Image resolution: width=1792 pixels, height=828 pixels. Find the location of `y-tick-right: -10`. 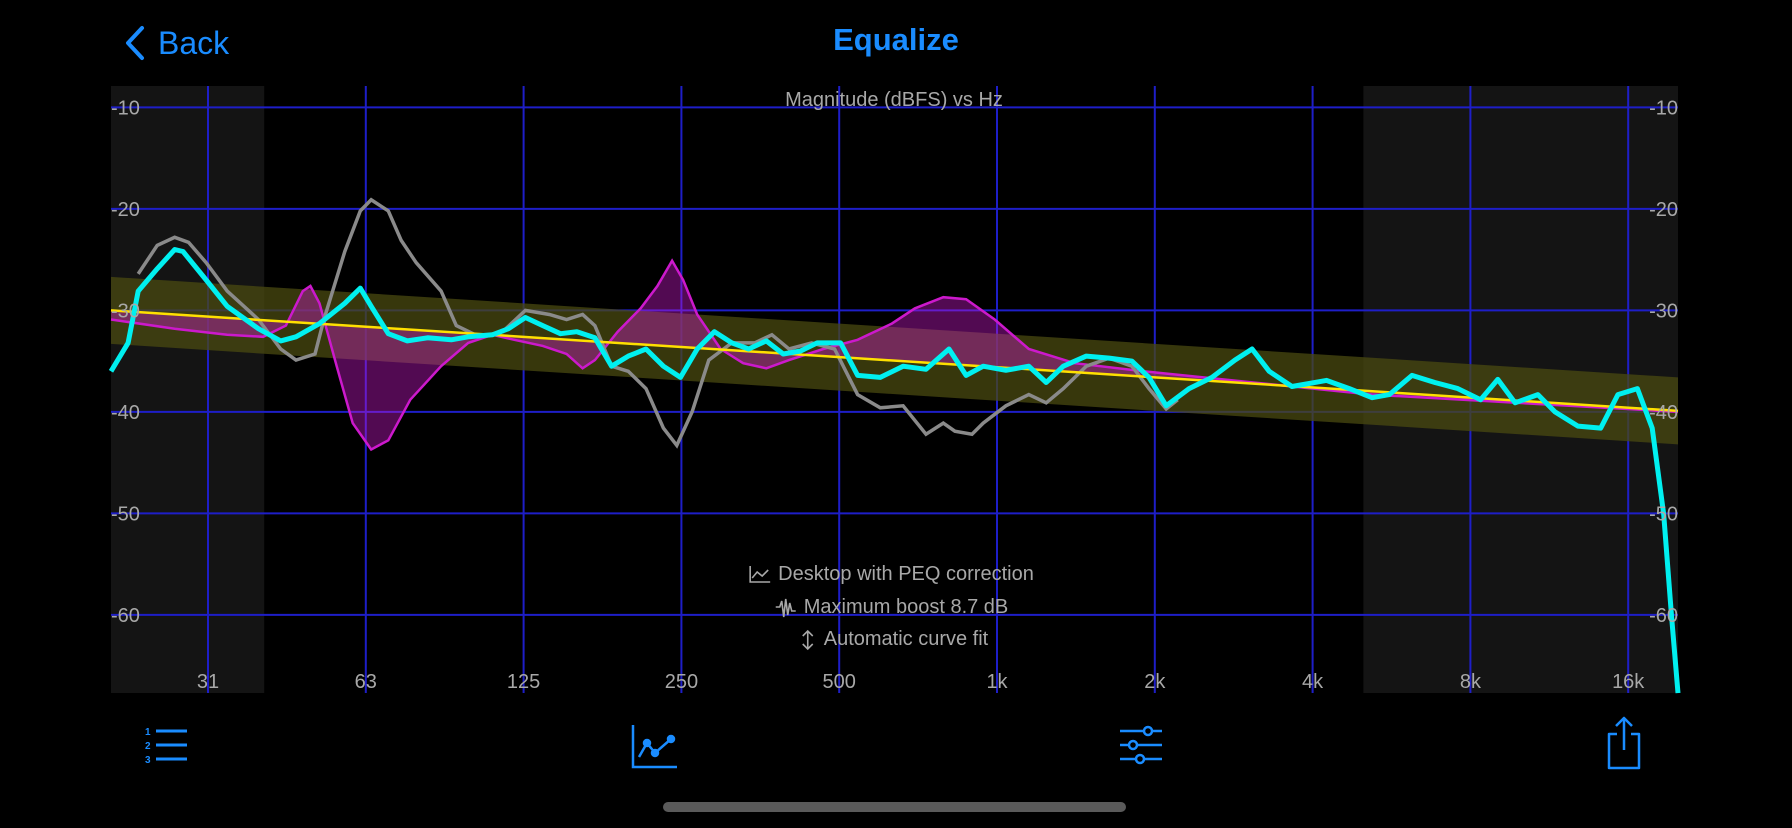

y-tick-right: -10 is located at coordinates (1663, 108).